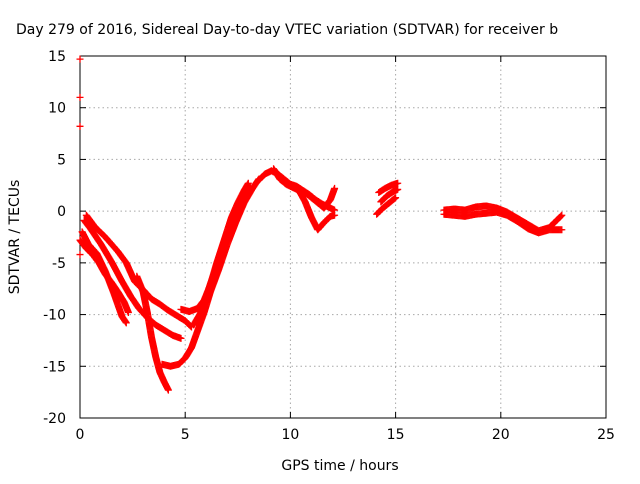  What do you see at coordinates (59, 264) in the screenshot?
I see `y-tick-label: -5` at bounding box center [59, 264].